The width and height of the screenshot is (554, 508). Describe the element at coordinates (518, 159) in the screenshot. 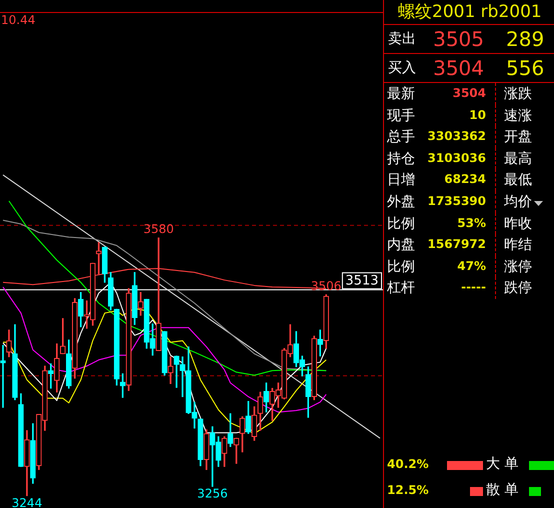

I see `text: 最高` at that location.